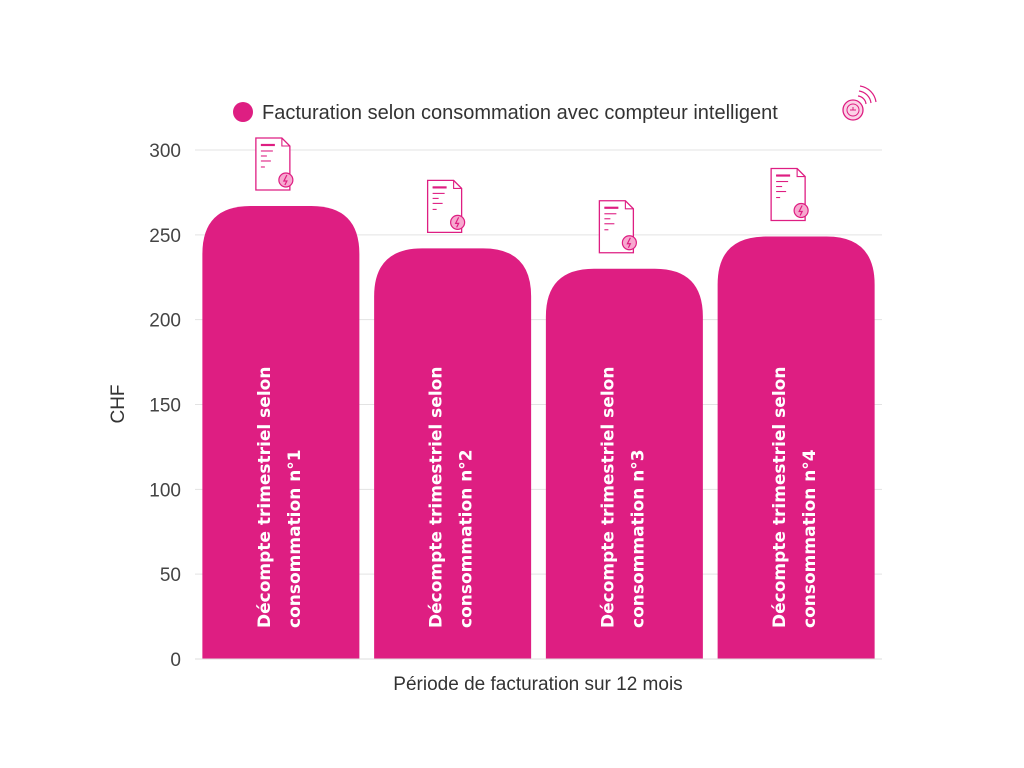 Image resolution: width=1024 pixels, height=768 pixels. What do you see at coordinates (810, 538) in the screenshot?
I see `bar-label-line: consommation n°4` at bounding box center [810, 538].